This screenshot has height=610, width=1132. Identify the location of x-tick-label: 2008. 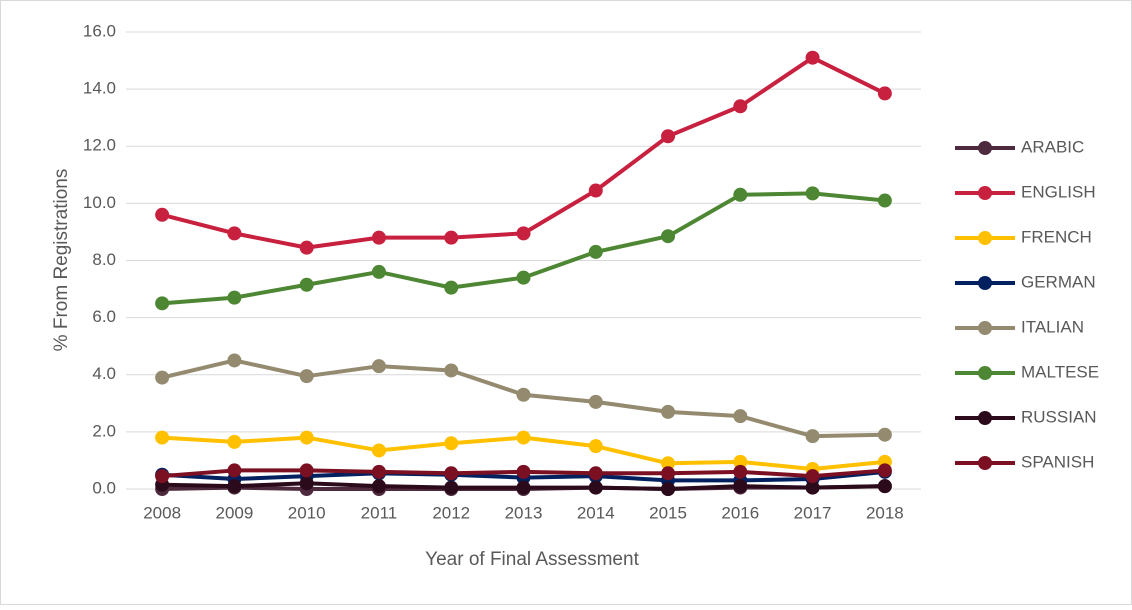
(162, 512).